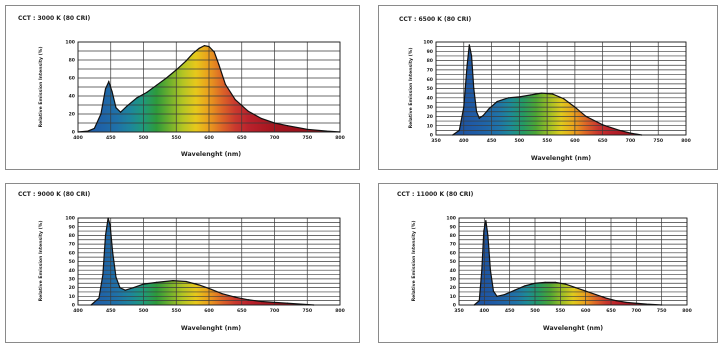 The width and height of the screenshot is (724, 345). Describe the element at coordinates (430, 98) in the screenshot. I see `y-tick-label: 40` at that location.